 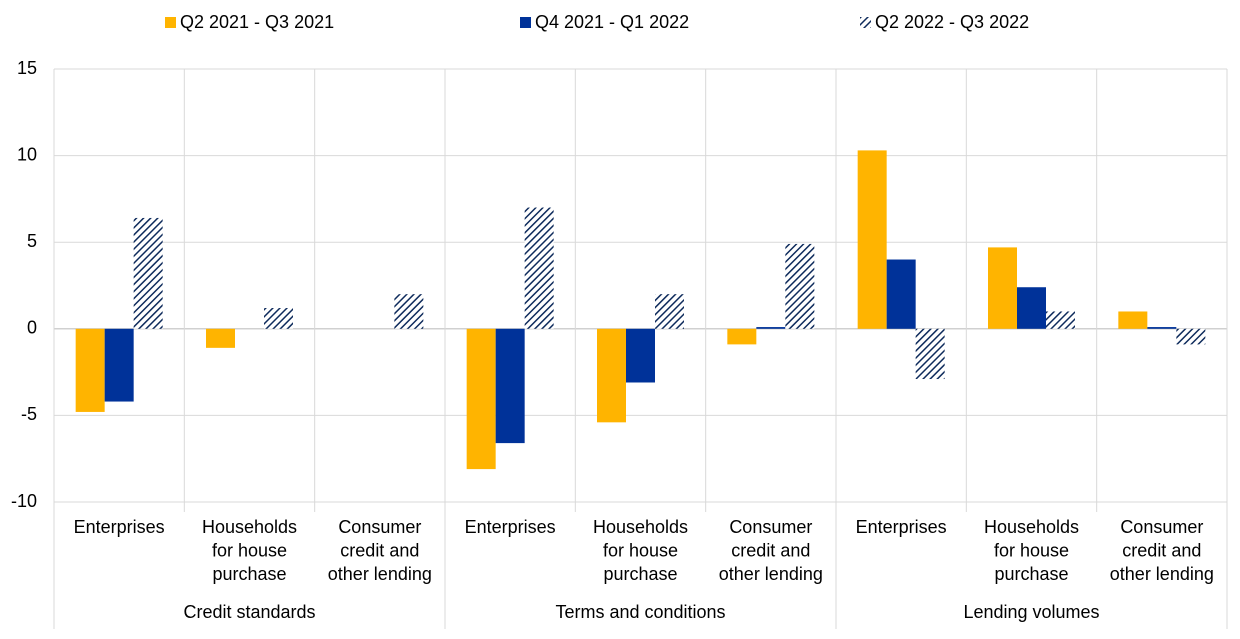 What do you see at coordinates (257, 22) in the screenshot?
I see `legend-label: Q2 2021 - Q3 2021` at bounding box center [257, 22].